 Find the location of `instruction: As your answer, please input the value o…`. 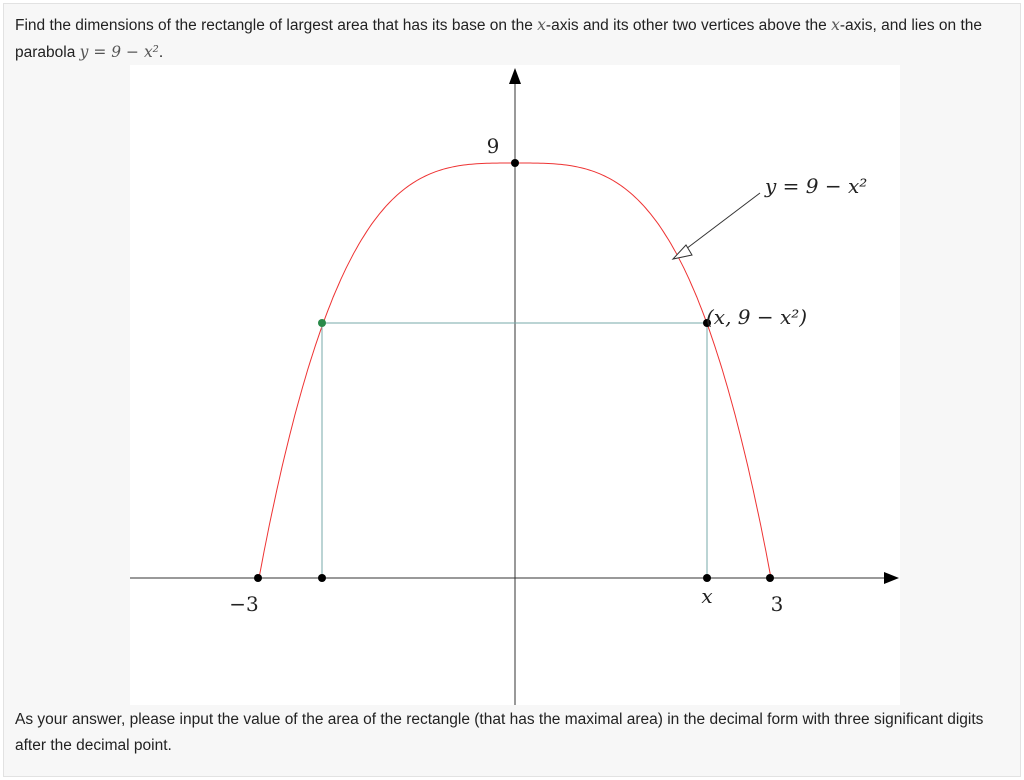

instruction: As your answer, please input the value o… is located at coordinates (499, 732).